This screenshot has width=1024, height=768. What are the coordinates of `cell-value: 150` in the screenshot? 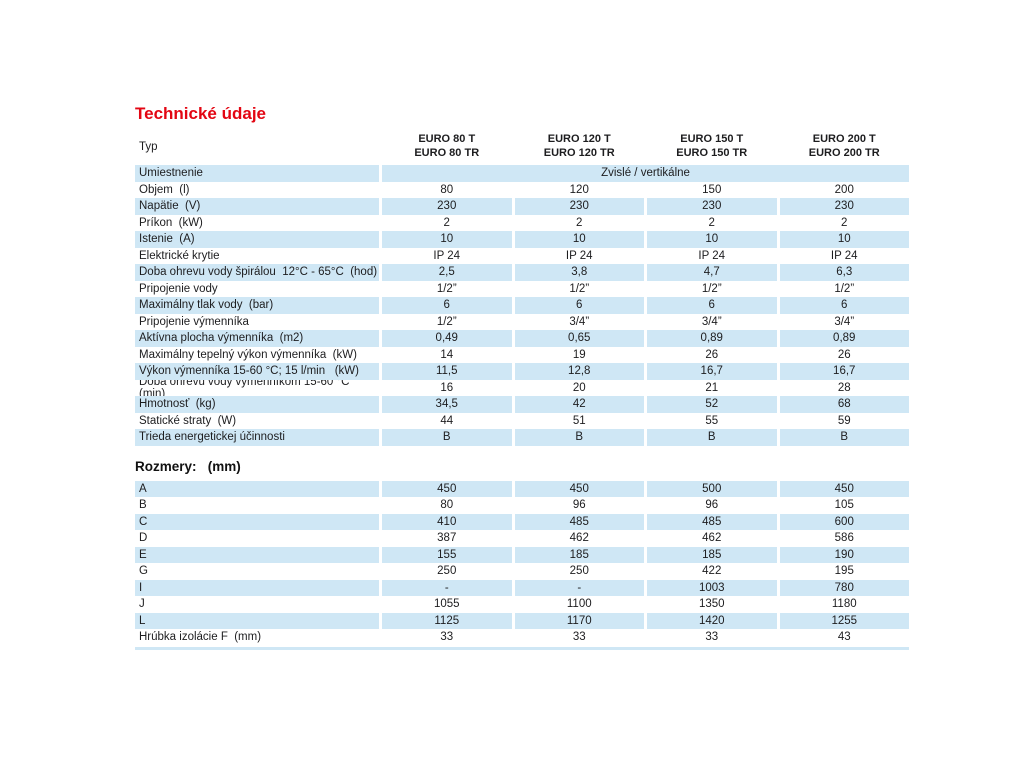 It's located at (712, 189).